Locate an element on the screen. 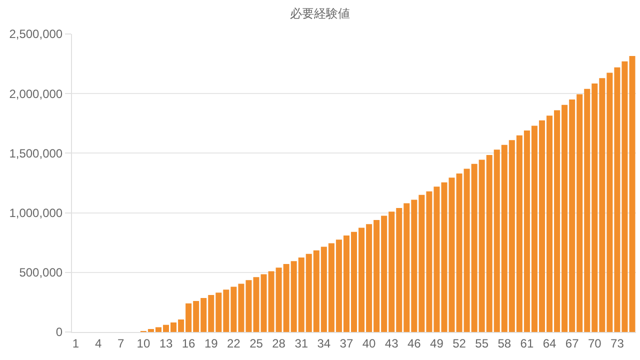 The image size is (640, 360). x-tick-label: 7 is located at coordinates (121, 343).